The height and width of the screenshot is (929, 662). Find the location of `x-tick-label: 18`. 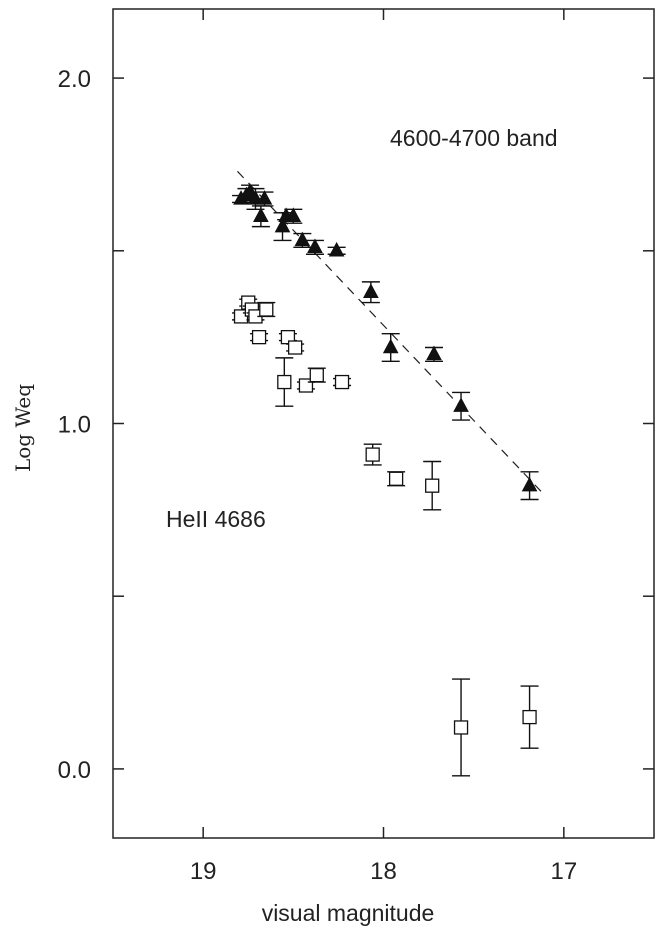

x-tick-label: 18 is located at coordinates (383, 871).